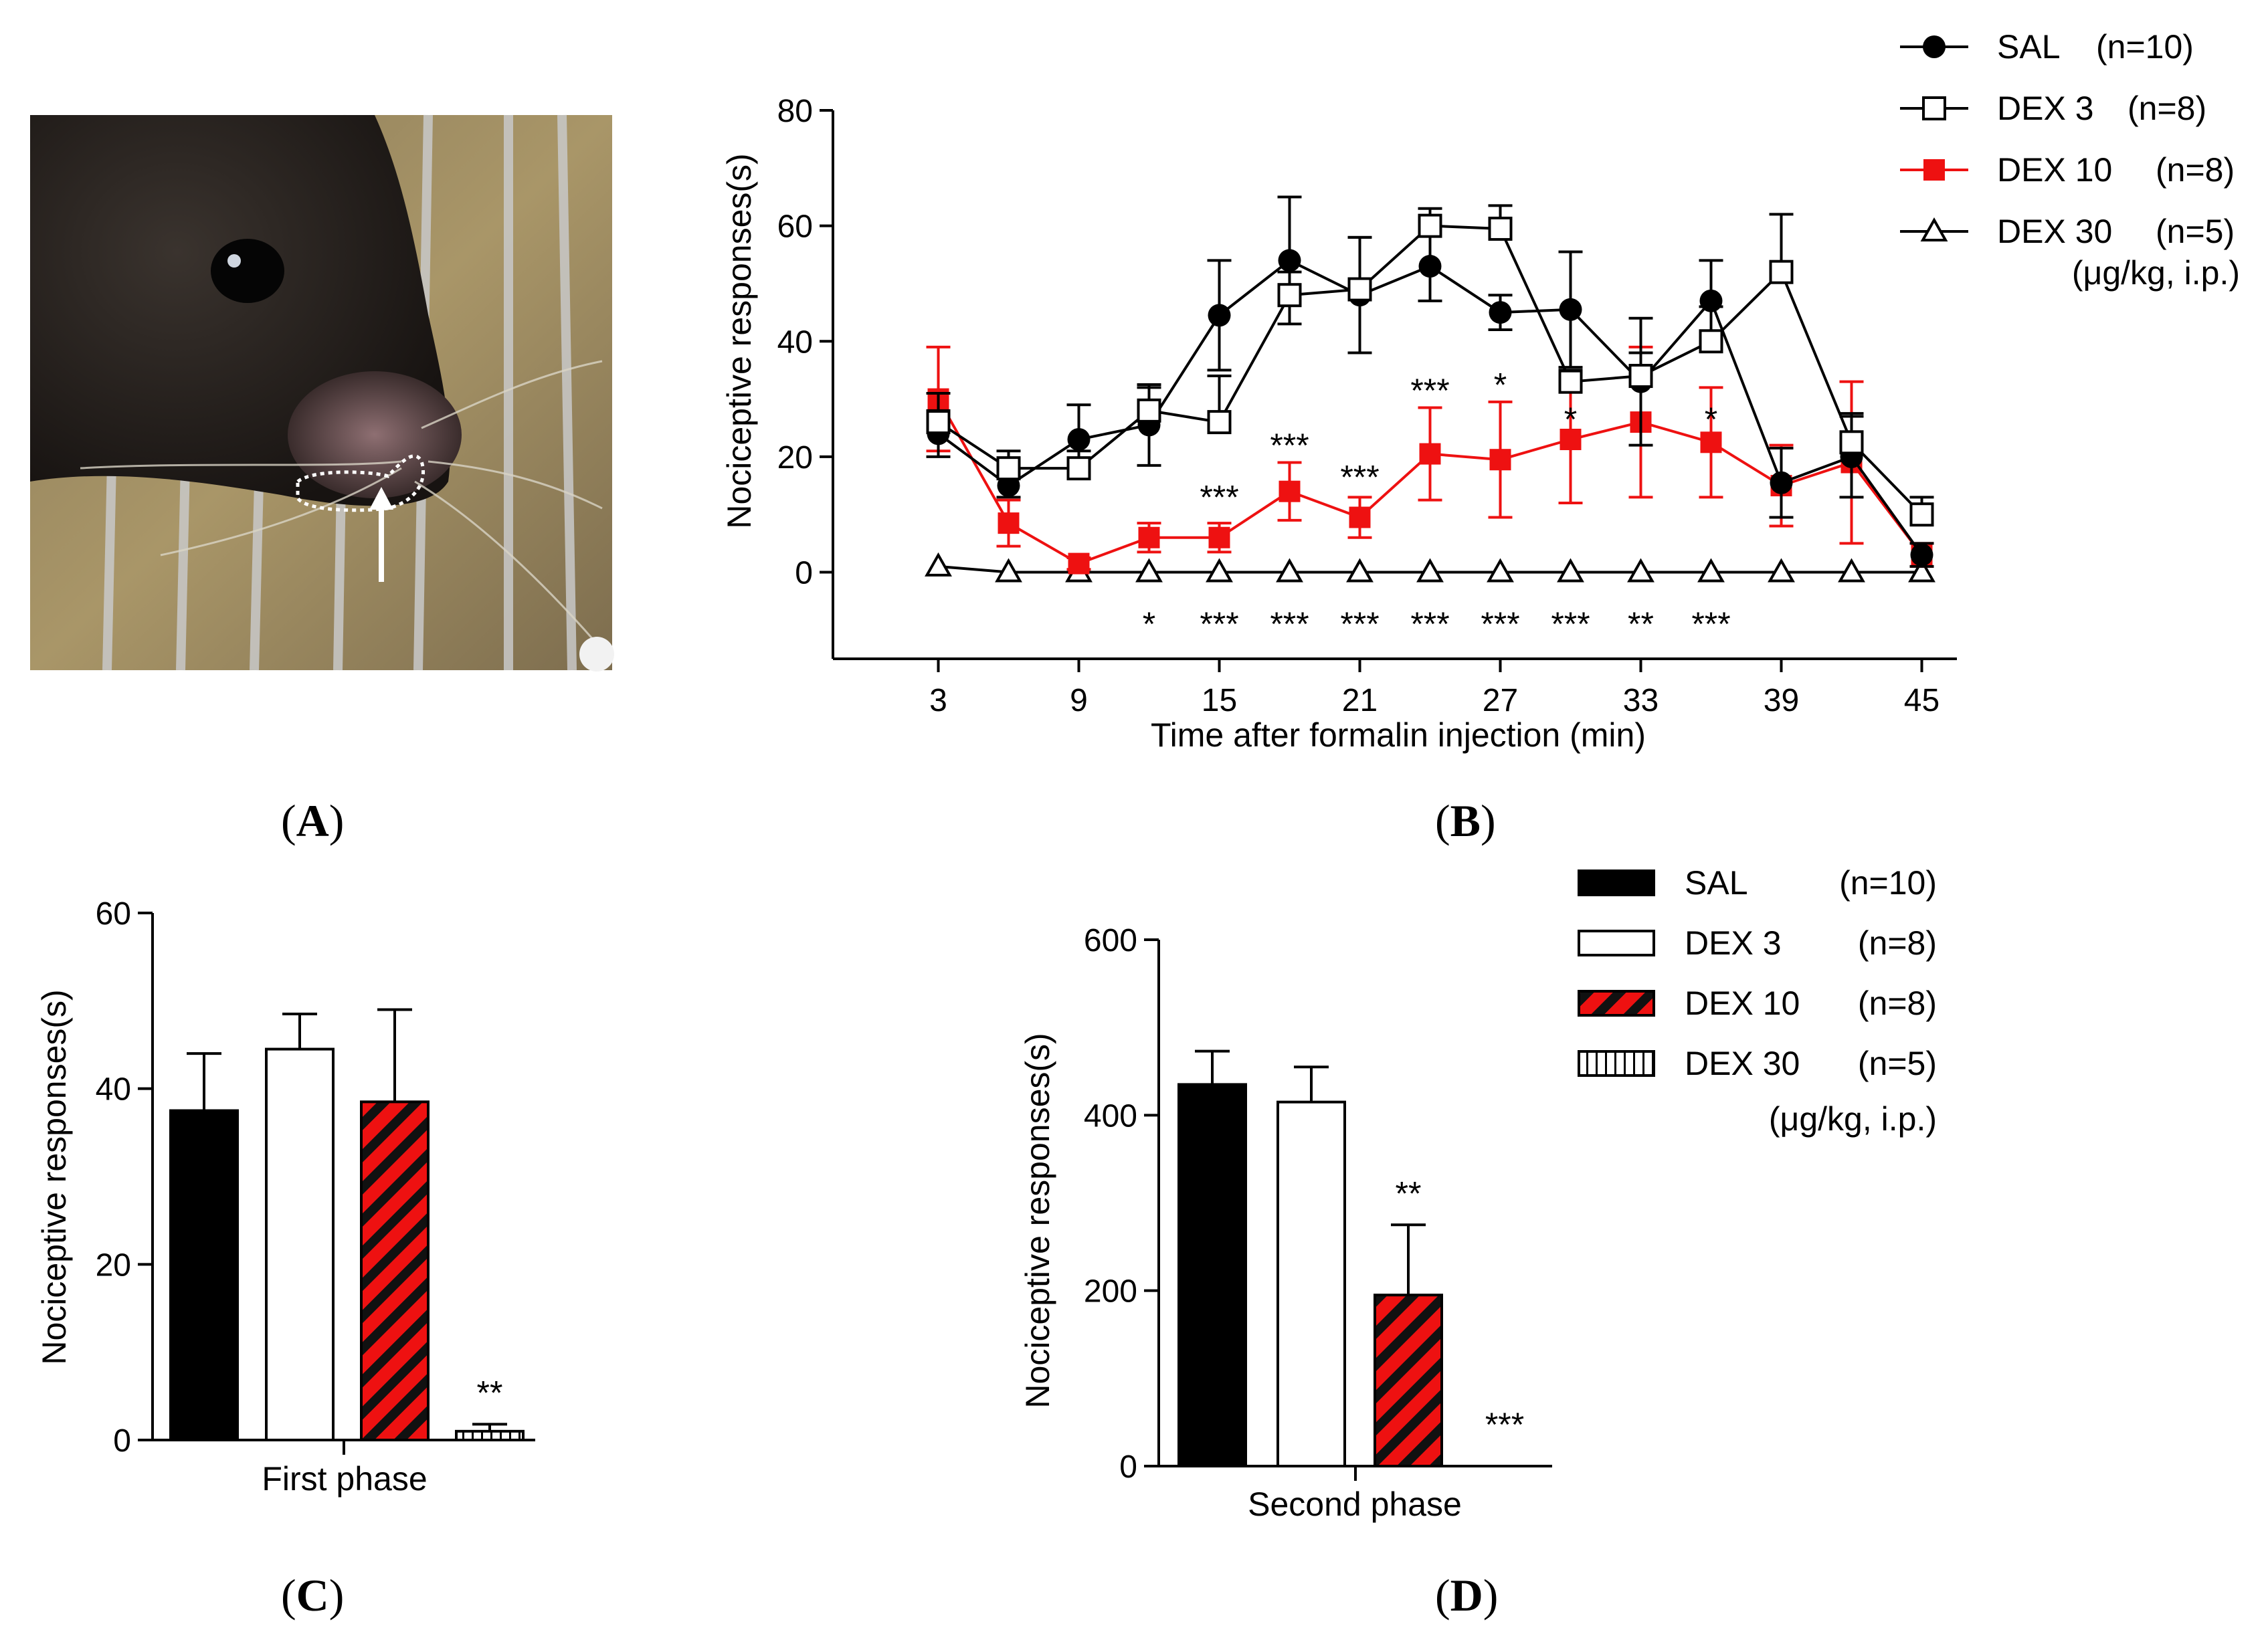  What do you see at coordinates (1934, 229) in the screenshot?
I see `legend-marker-dex30` at bounding box center [1934, 229].